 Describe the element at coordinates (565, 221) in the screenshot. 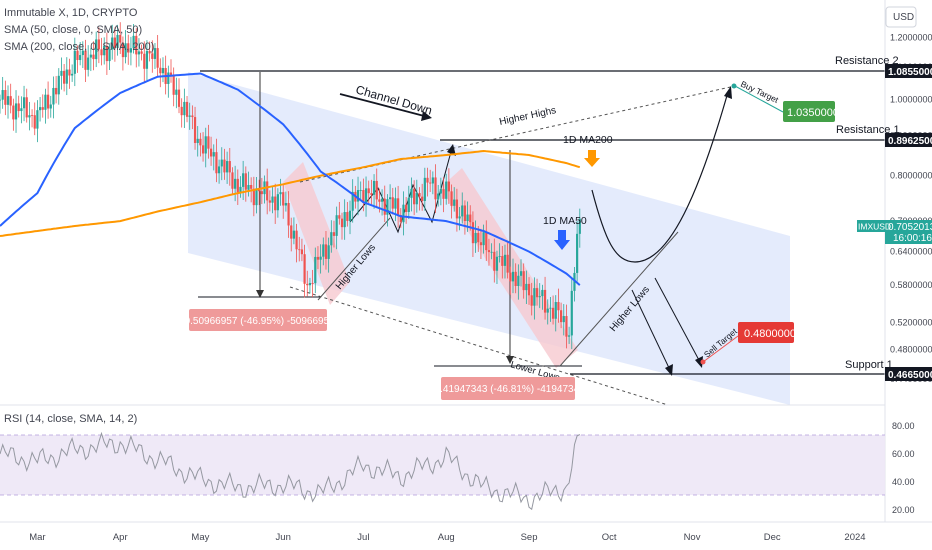

I see `ma50-label: 1D MA50` at that location.